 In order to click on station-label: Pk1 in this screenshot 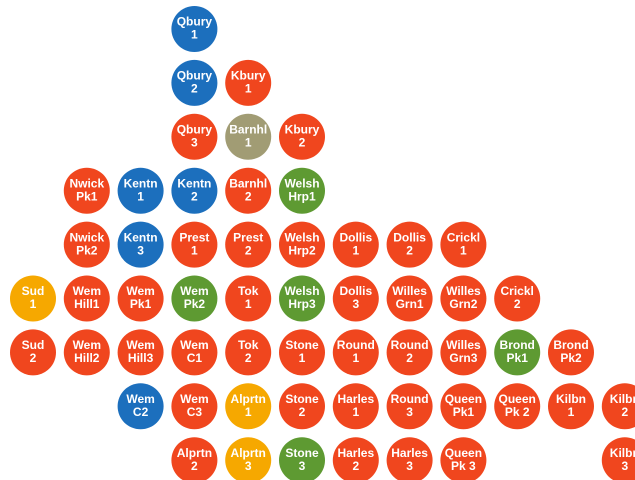, I will do `click(141, 304)`.